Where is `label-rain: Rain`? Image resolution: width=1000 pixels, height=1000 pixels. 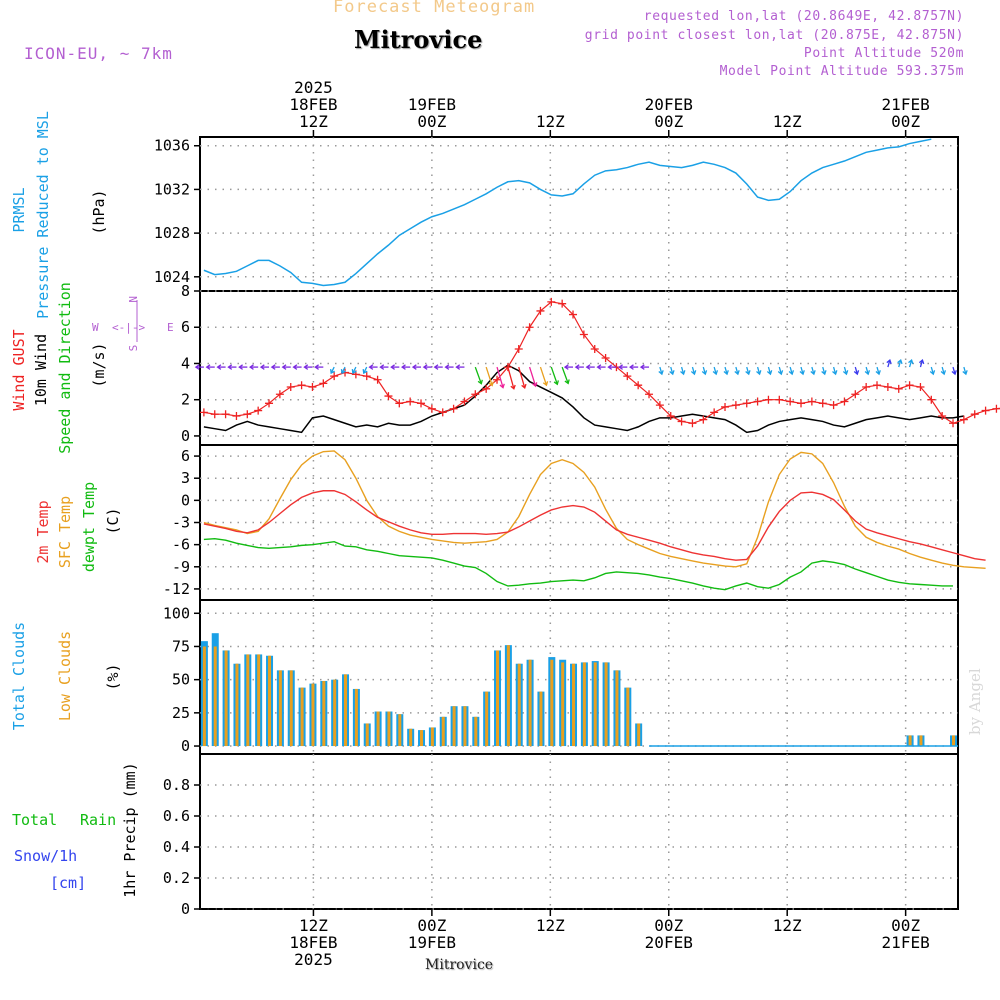 label-rain: Rain is located at coordinates (98, 820).